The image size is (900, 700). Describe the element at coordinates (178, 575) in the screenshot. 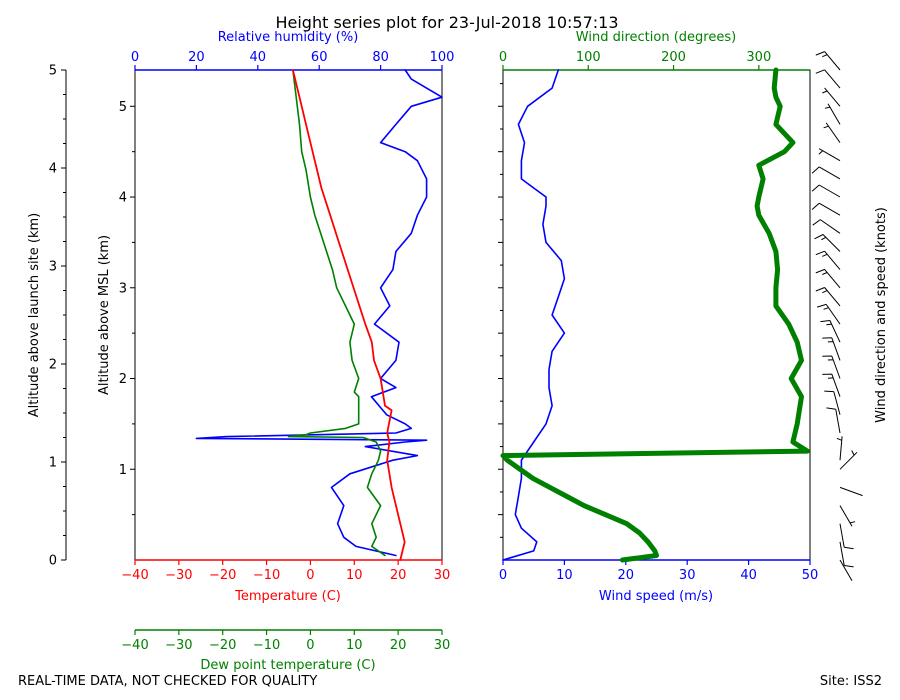

I see `temp-tick-label: −30` at that location.